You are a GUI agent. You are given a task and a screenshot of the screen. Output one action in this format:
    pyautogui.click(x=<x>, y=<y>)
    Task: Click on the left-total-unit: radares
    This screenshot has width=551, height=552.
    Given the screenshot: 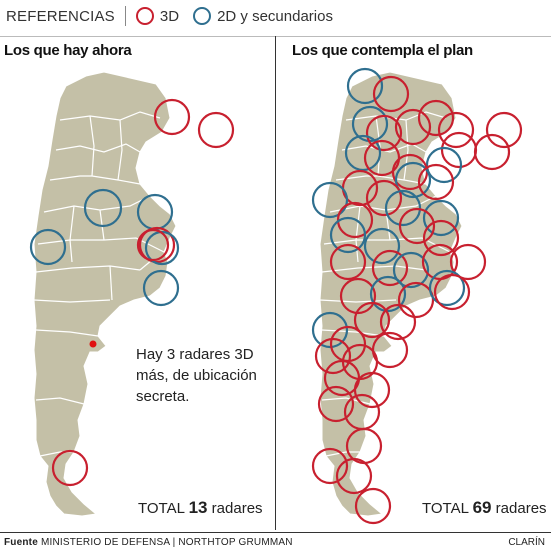 What is the action you would take?
    pyautogui.click(x=237, y=508)
    